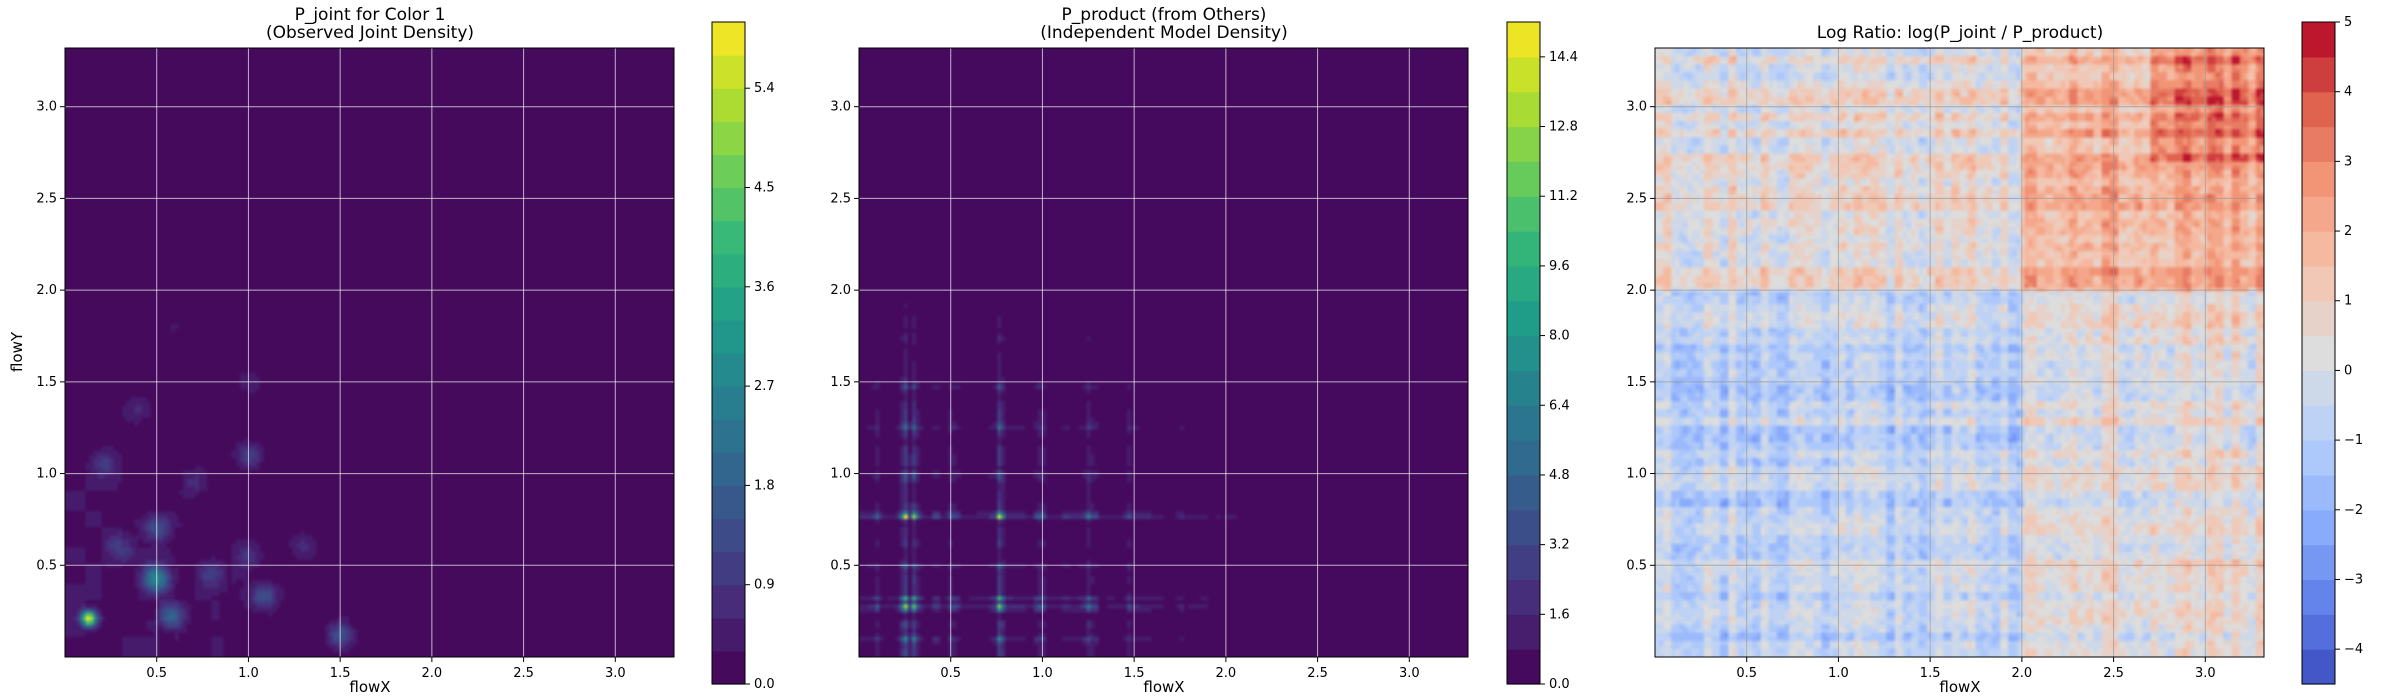 The height and width of the screenshot is (700, 2400). Describe the element at coordinates (840, 382) in the screenshot. I see `y-tick-label: 1.5` at that location.